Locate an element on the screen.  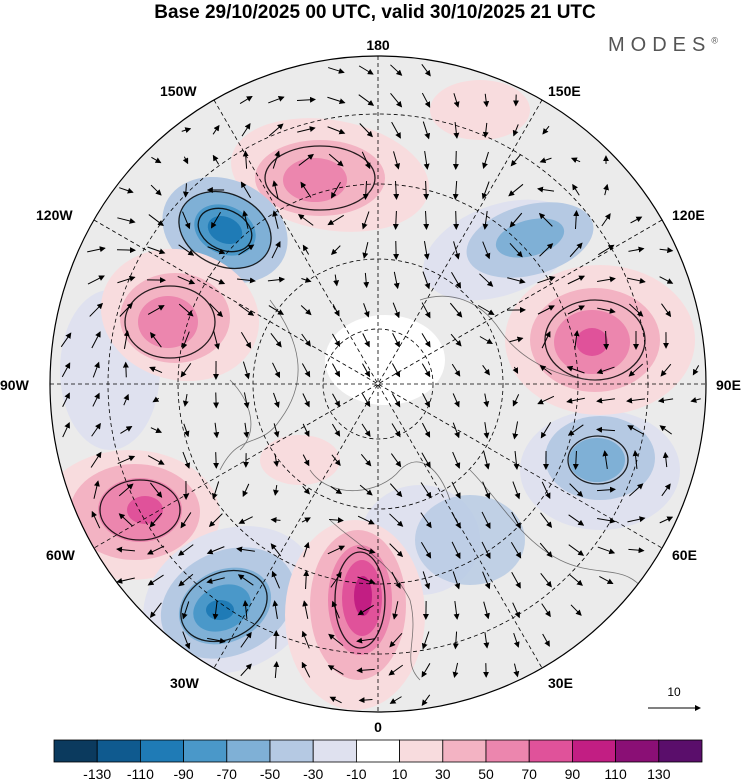
lon-label-30w: 30W is located at coordinates (185, 683).